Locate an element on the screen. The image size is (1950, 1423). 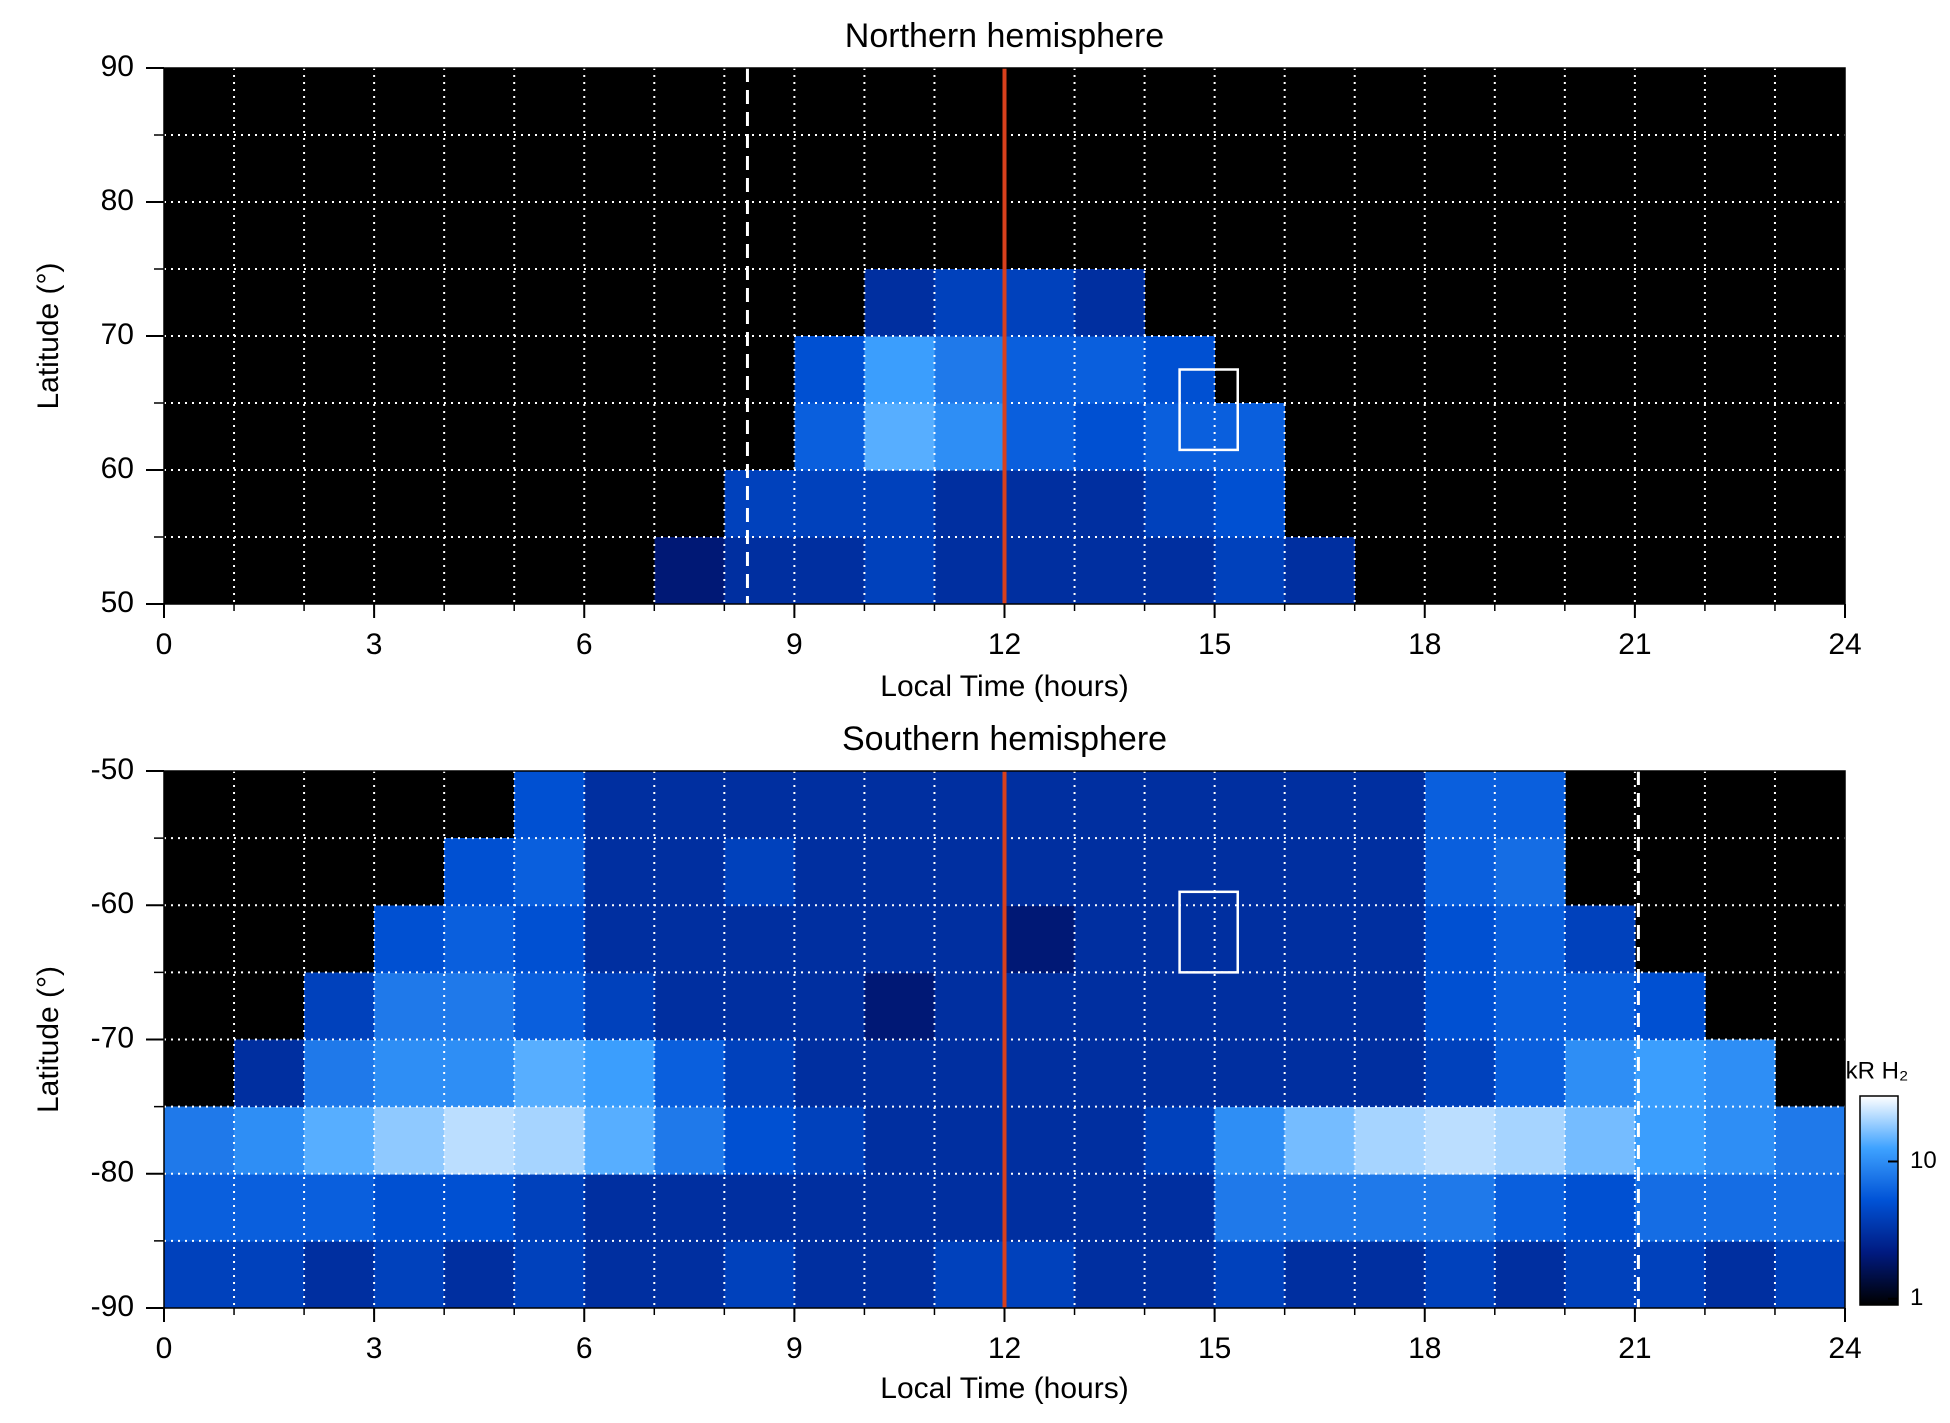
y-tick-label: 80 is located at coordinates (117, 200).